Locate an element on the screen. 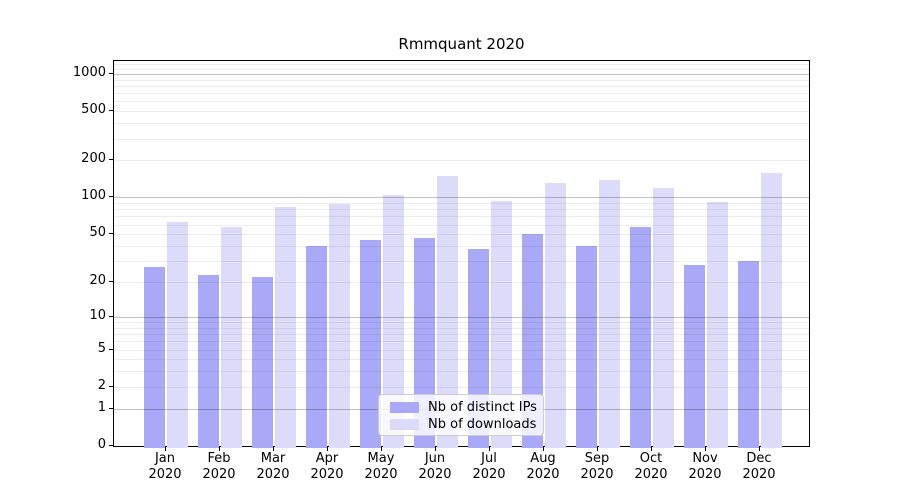  y-tick-label-1000: 1000 is located at coordinates (89, 72).